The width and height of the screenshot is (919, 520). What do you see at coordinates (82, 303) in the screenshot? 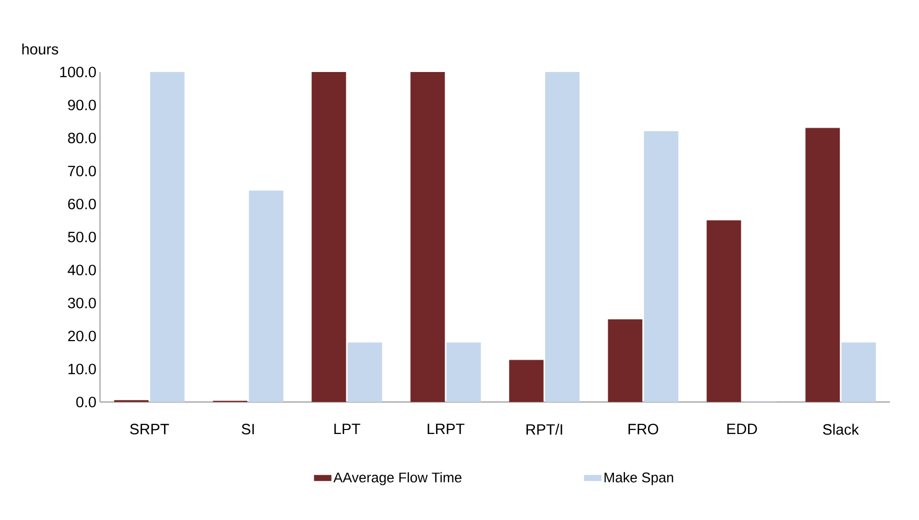
I see `y-tick-label: 30.0` at bounding box center [82, 303].